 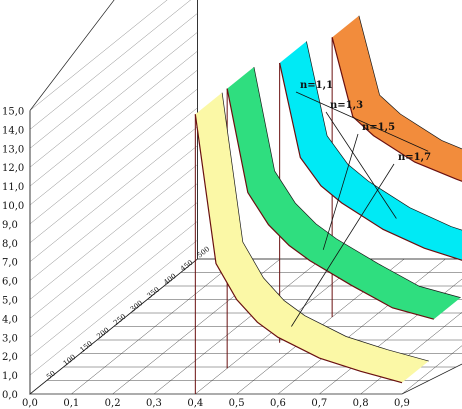 I want to click on series-label: n=1,7, so click(x=414, y=157).